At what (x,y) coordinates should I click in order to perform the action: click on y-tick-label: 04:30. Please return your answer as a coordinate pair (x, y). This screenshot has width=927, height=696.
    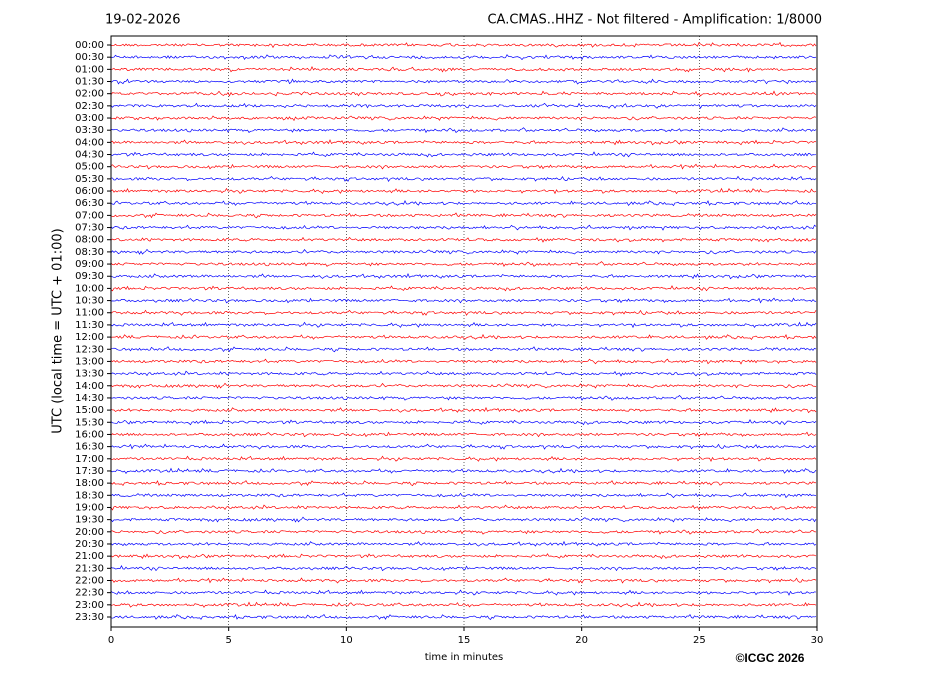
    Looking at the image, I should click on (89, 155).